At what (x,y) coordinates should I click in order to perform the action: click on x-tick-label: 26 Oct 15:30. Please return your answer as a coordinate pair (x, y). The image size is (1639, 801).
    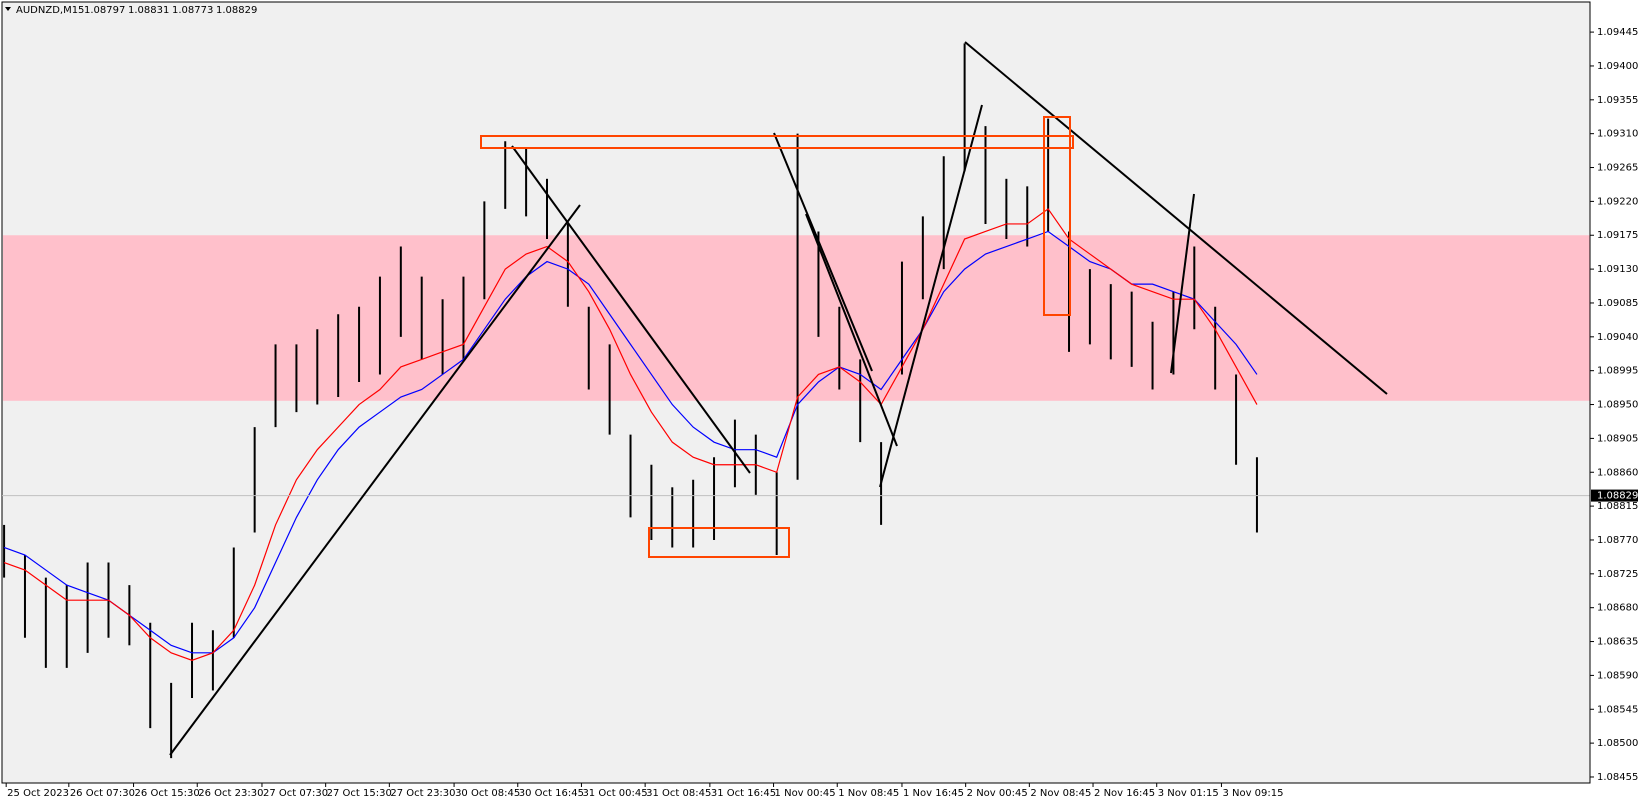
    Looking at the image, I should click on (167, 793).